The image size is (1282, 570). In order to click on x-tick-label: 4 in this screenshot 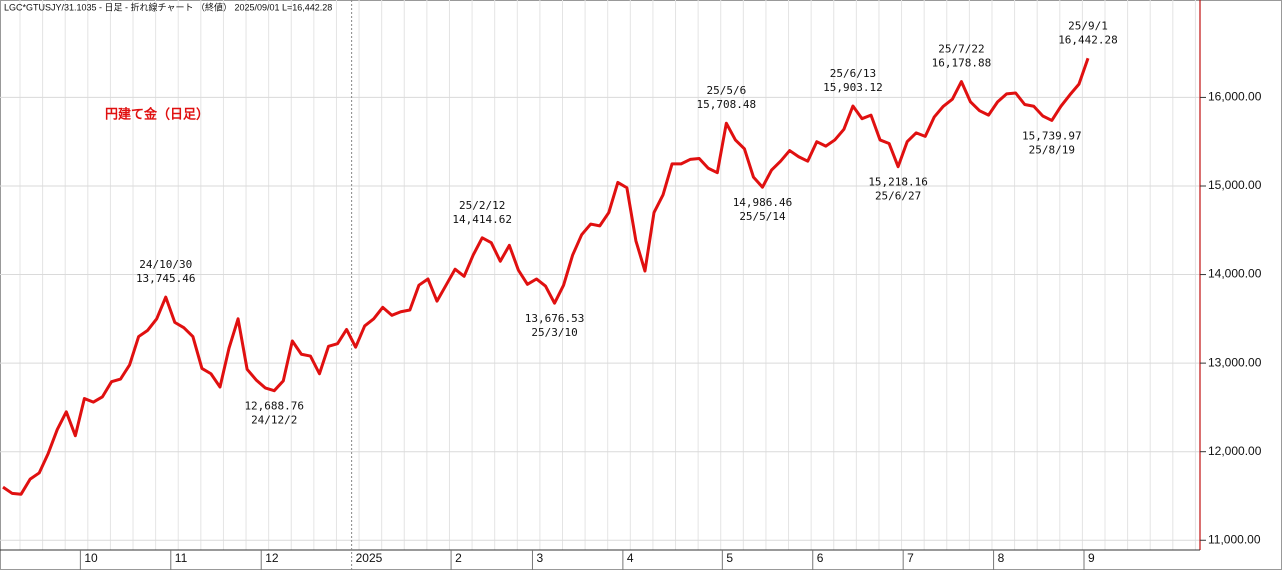, I will do `click(630, 558)`.